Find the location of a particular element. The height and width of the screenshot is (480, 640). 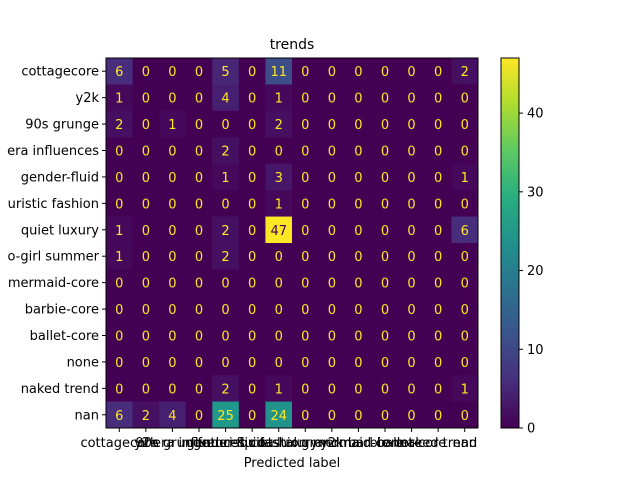

colorbar-tick-label: 0 is located at coordinates (531, 429).